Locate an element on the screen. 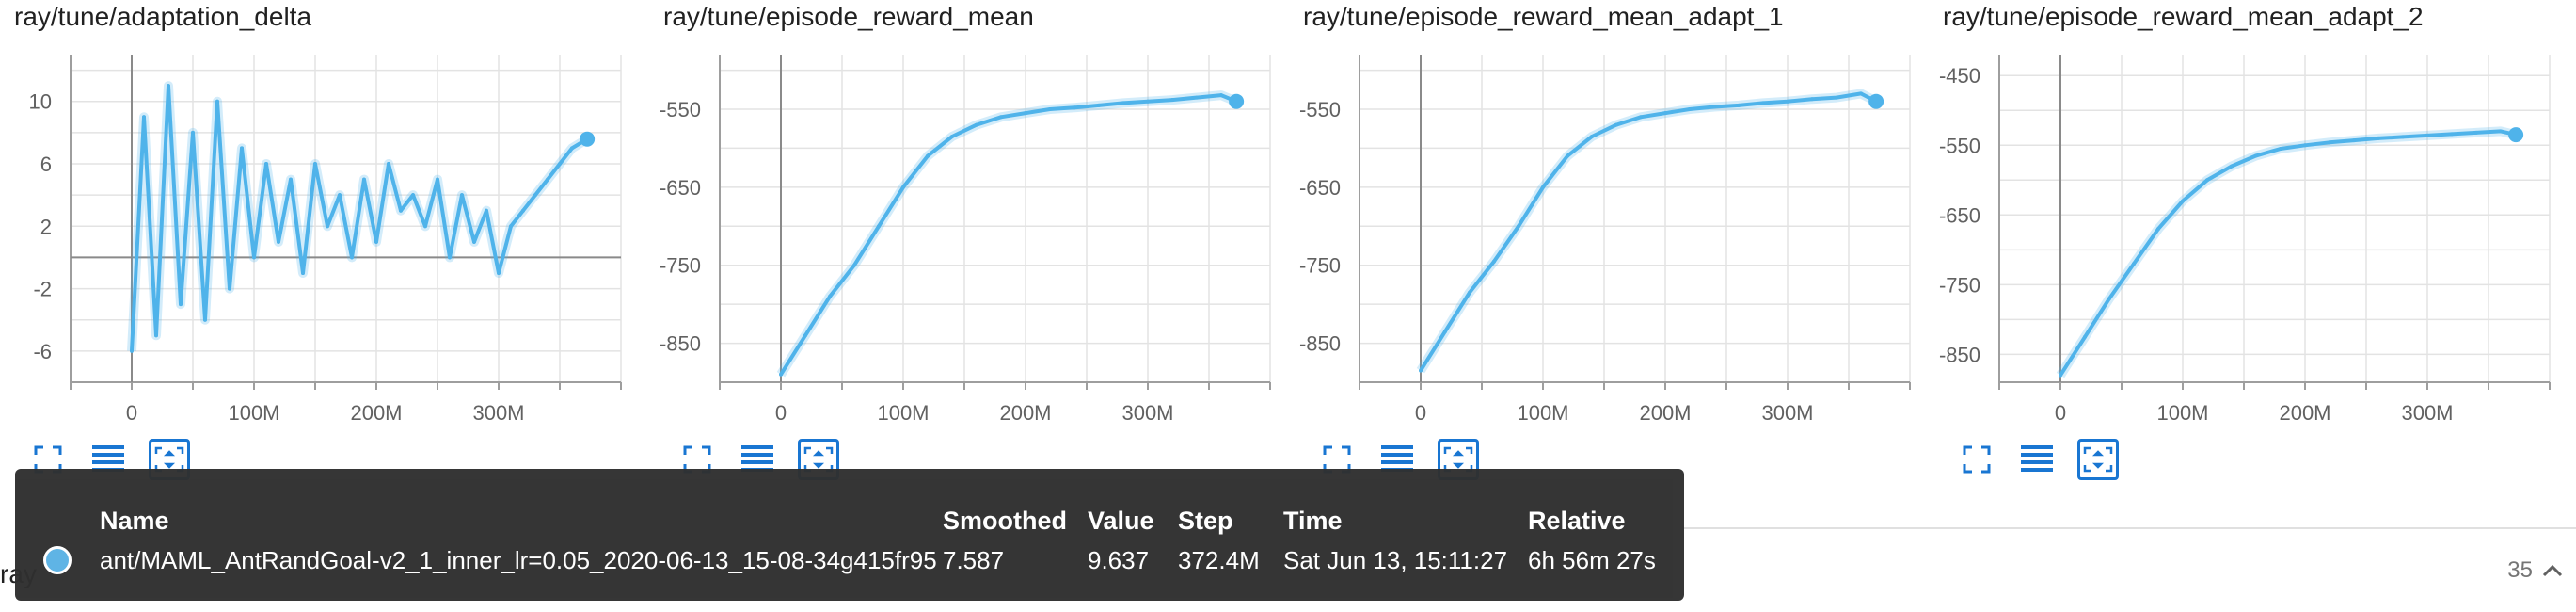 The image size is (2576, 612). chart-title: ray/tune/adaptation_delta is located at coordinates (163, 16).